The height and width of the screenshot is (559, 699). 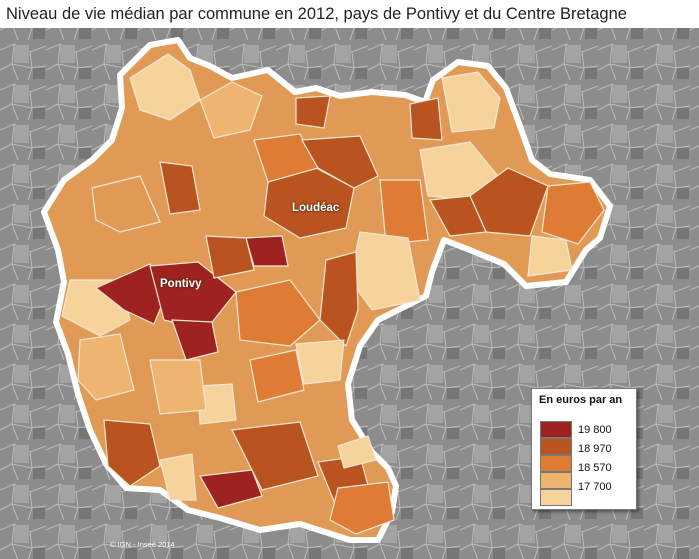 I want to click on commune-east-mid, so click(x=458, y=216).